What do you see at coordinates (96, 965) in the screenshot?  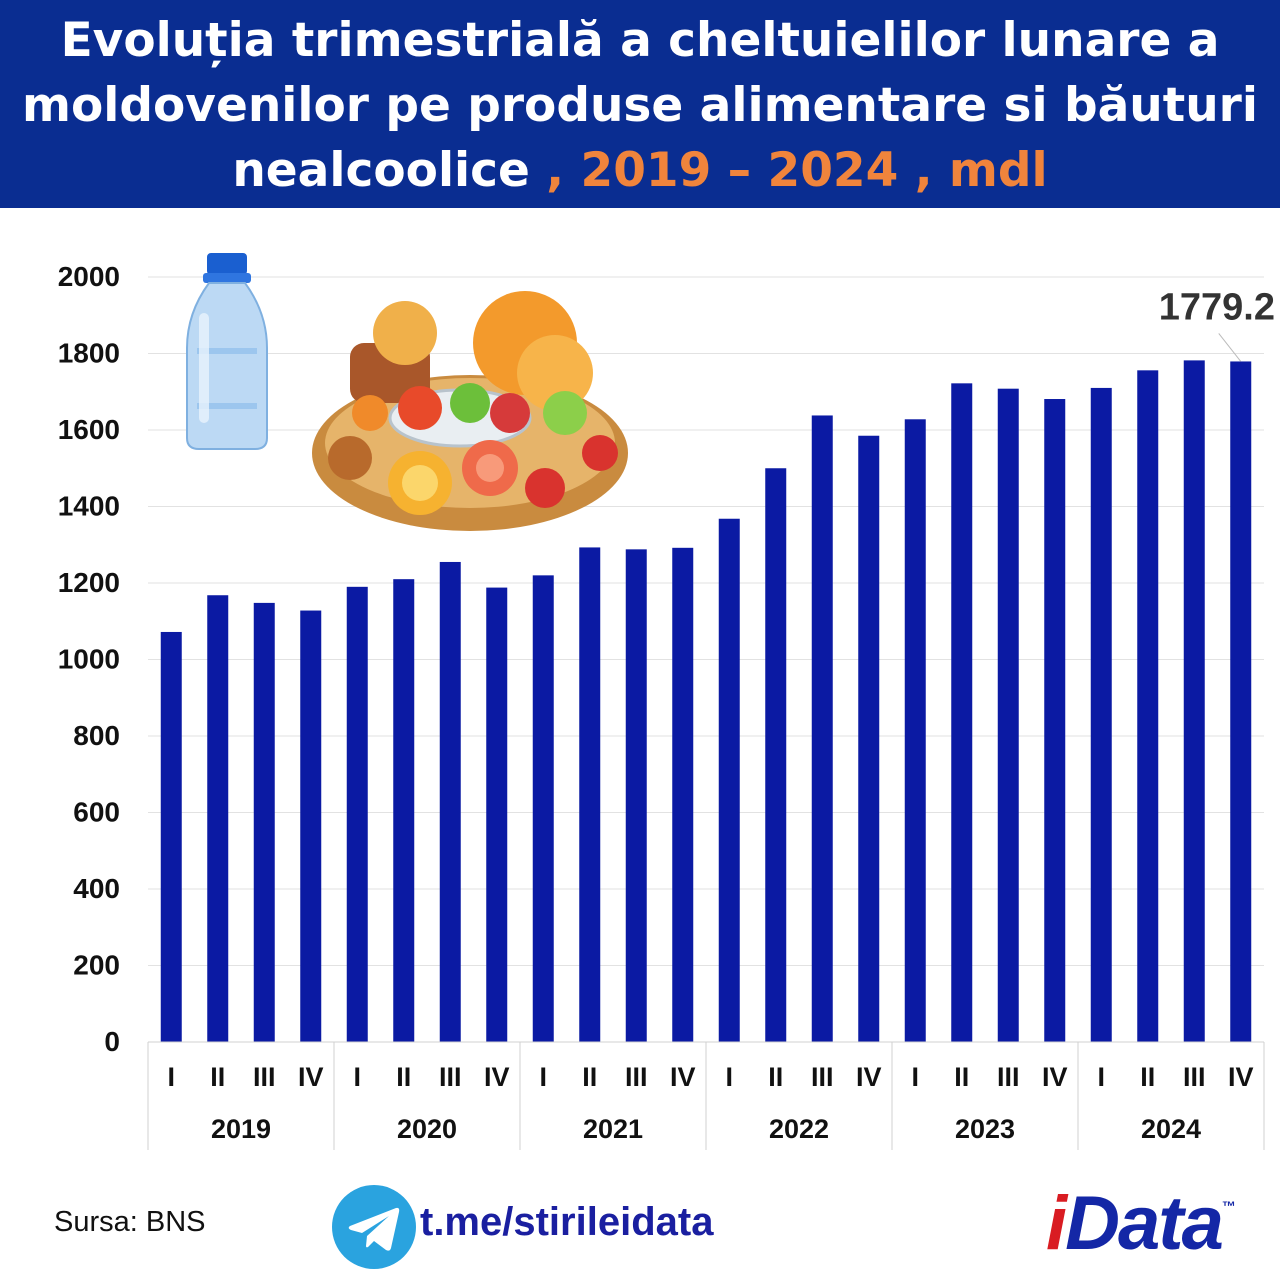 I see `y-tick-label: 200` at bounding box center [96, 965].